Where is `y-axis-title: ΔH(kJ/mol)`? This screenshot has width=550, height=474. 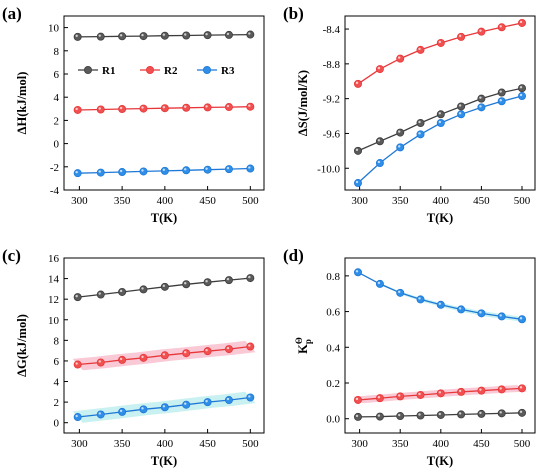 y-axis-title: ΔH(kJ/mol) is located at coordinates (22, 103).